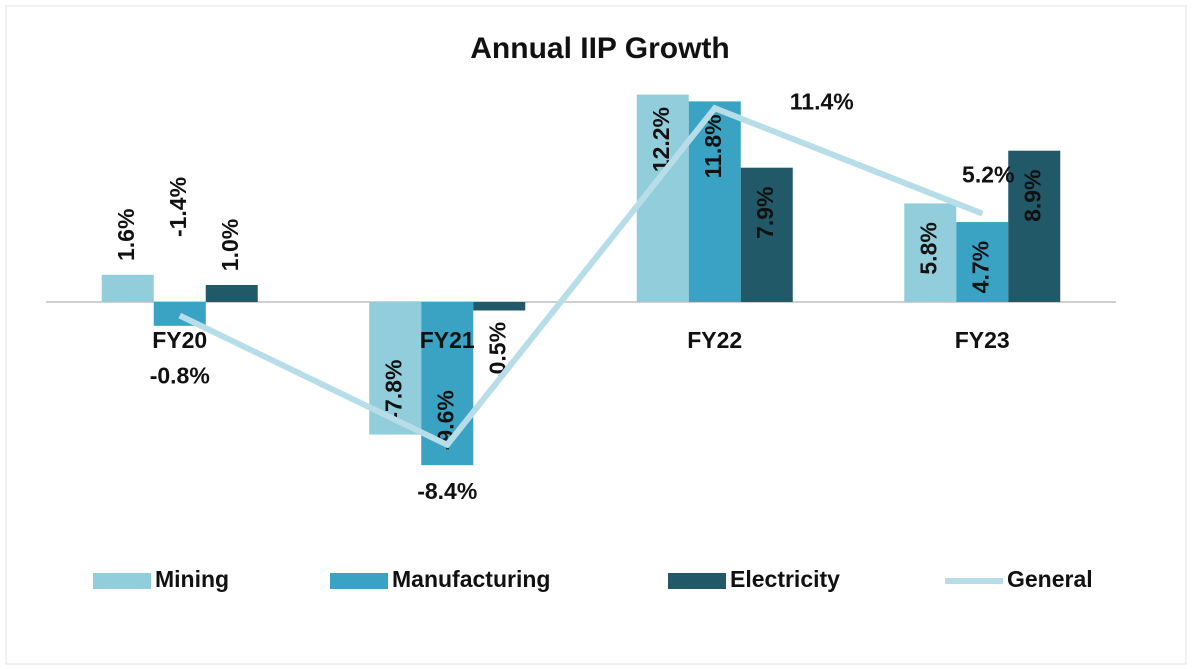  What do you see at coordinates (765, 212) in the screenshot?
I see `data-label: 7.9%` at bounding box center [765, 212].